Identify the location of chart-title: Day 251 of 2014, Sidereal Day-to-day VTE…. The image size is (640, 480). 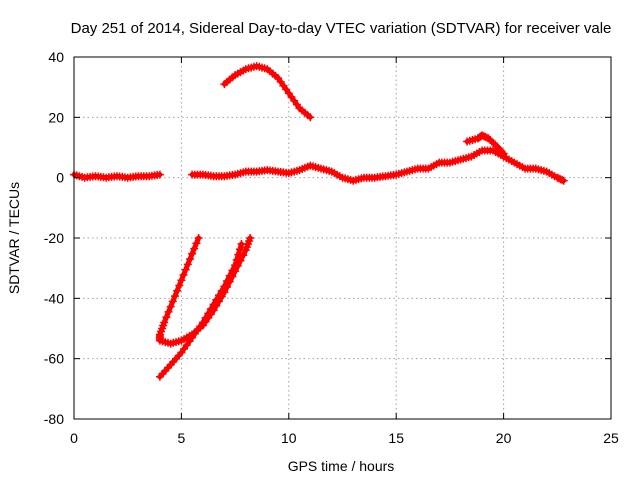
(341, 28).